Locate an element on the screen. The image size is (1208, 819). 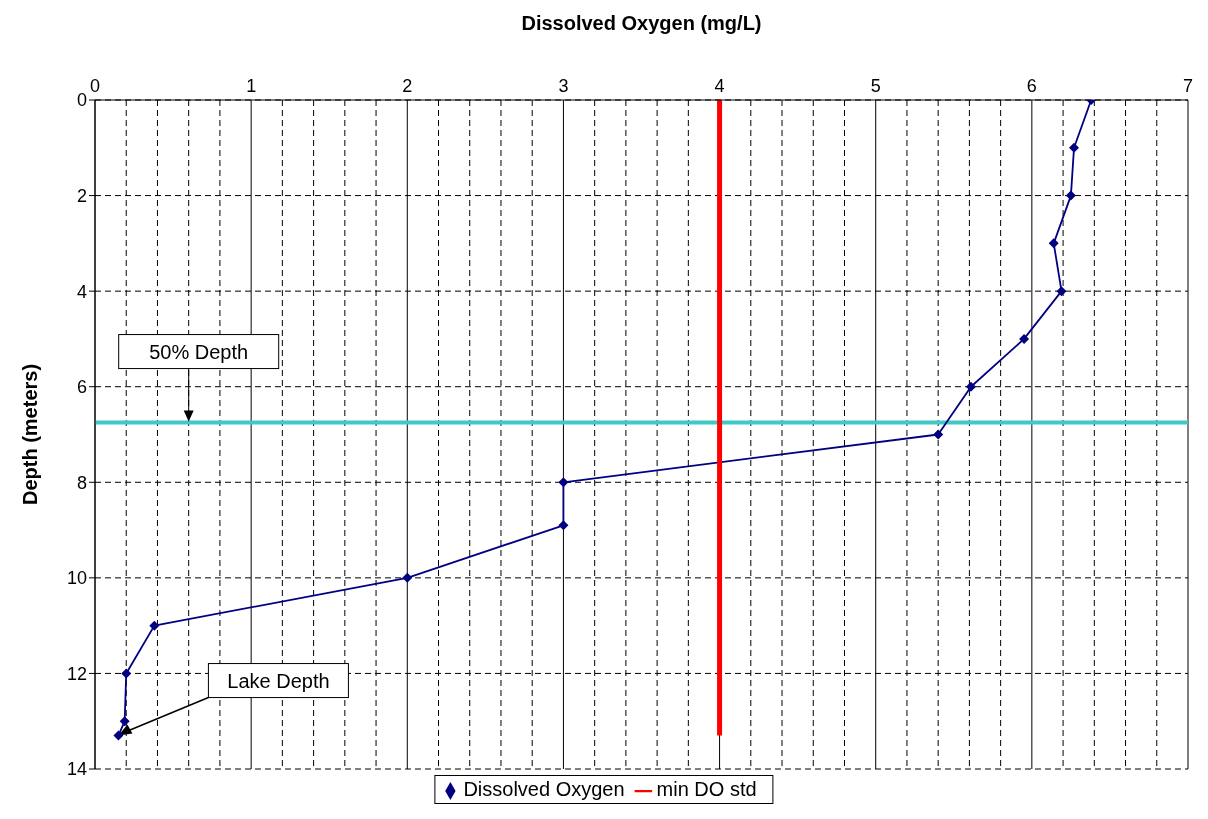
x-tick-label: 7 is located at coordinates (1188, 86).